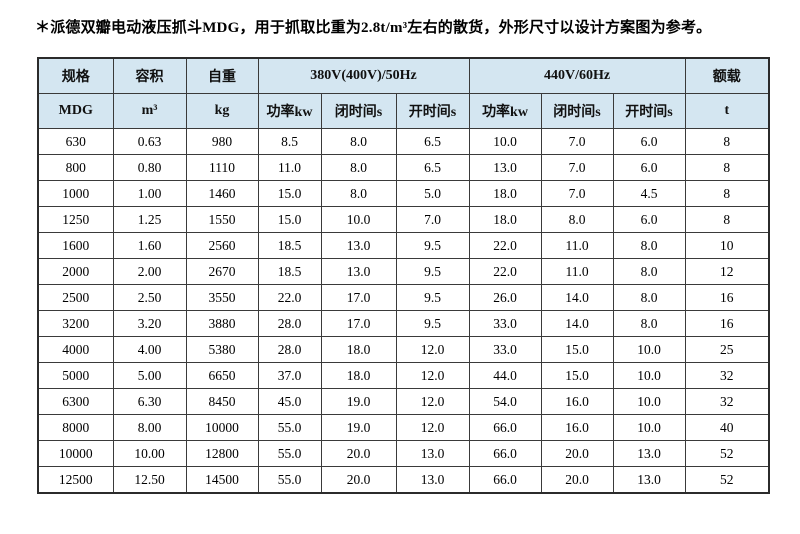  I want to click on header-group-cell: 自重, so click(222, 75).